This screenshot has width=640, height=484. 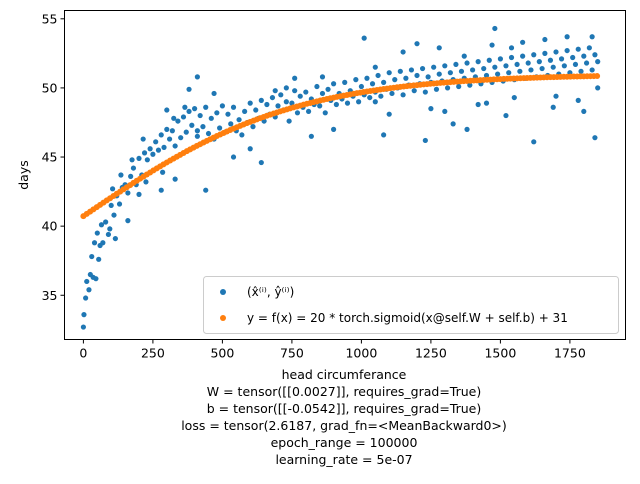 I want to click on x-tick-label: 750, so click(x=292, y=353).